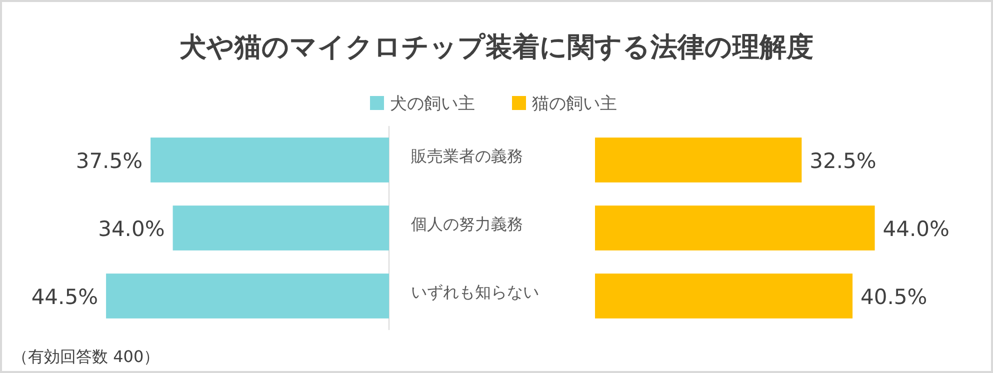 The width and height of the screenshot is (993, 373). I want to click on data-label: 44.5%, so click(64, 297).